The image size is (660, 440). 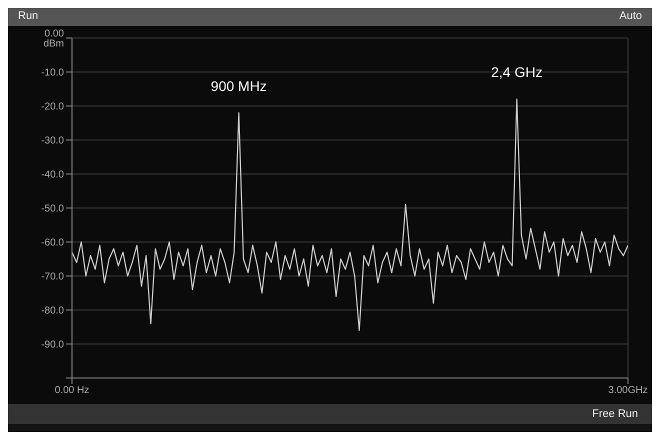 What do you see at coordinates (52, 209) in the screenshot?
I see `y-tick-label: -50.0` at bounding box center [52, 209].